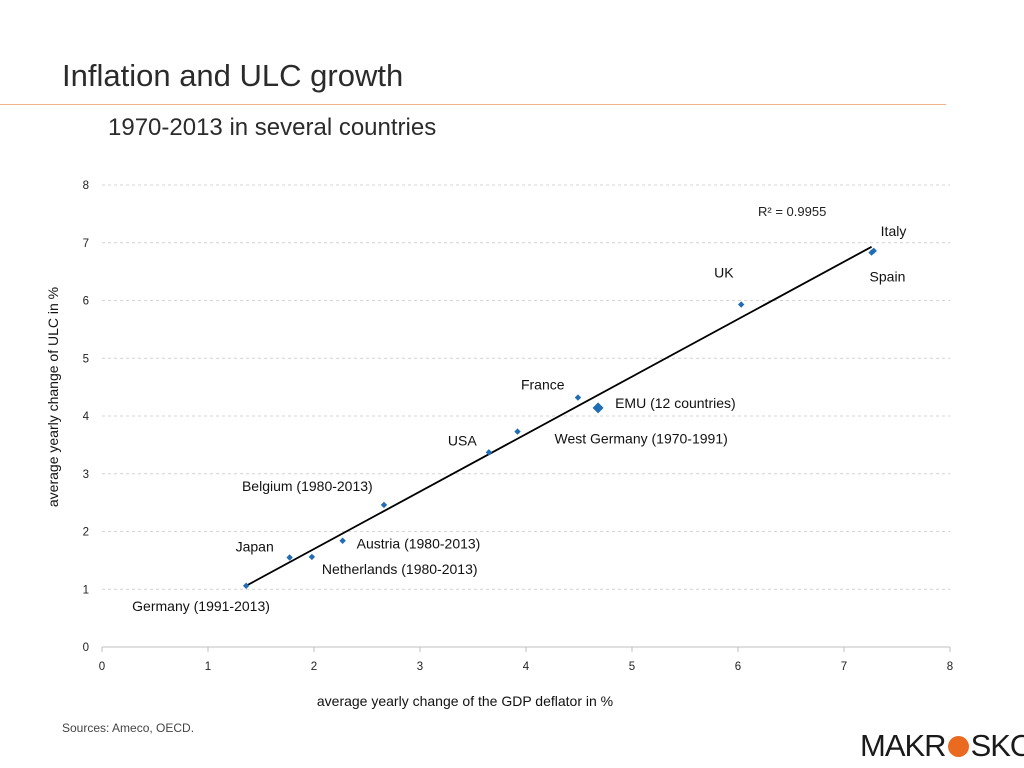 The height and width of the screenshot is (768, 1024). What do you see at coordinates (473, 104) in the screenshot?
I see `title-divider` at bounding box center [473, 104].